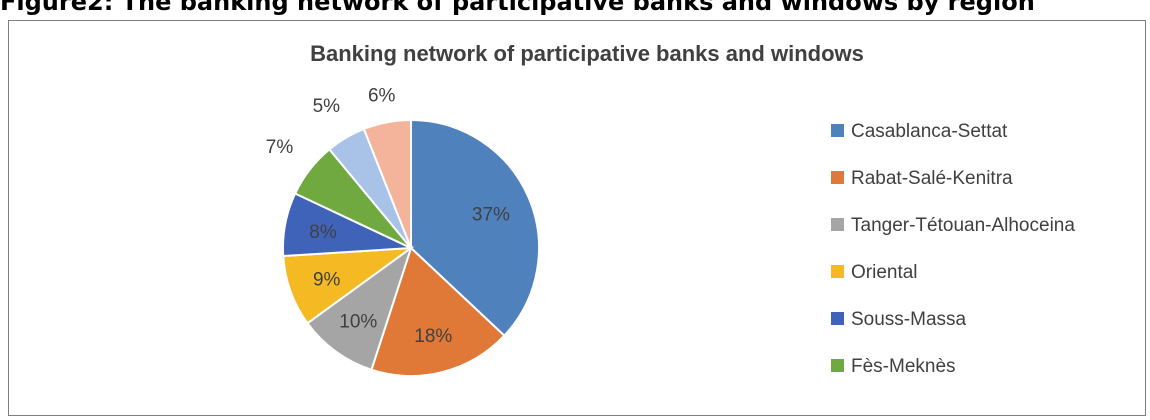 This screenshot has height=420, width=1150. I want to click on slice-data-label: 9%, so click(327, 279).